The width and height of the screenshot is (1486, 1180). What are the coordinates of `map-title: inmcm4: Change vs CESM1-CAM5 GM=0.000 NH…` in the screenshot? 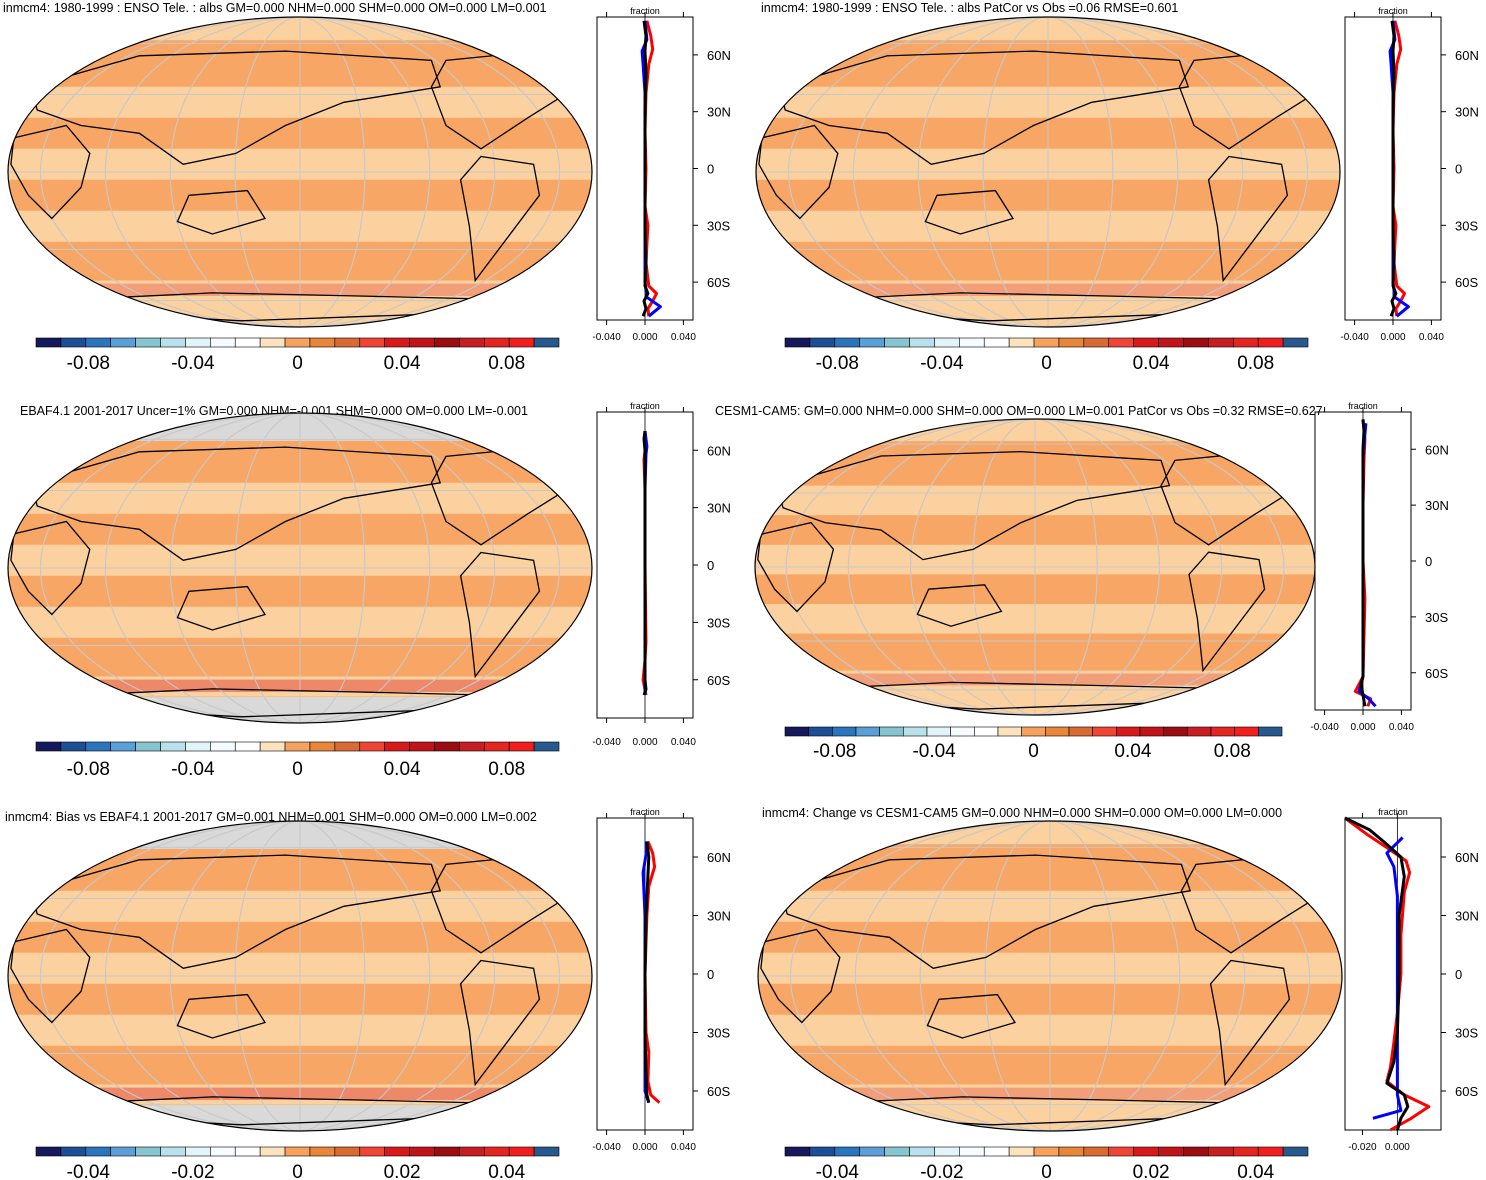 It's located at (1022, 813).